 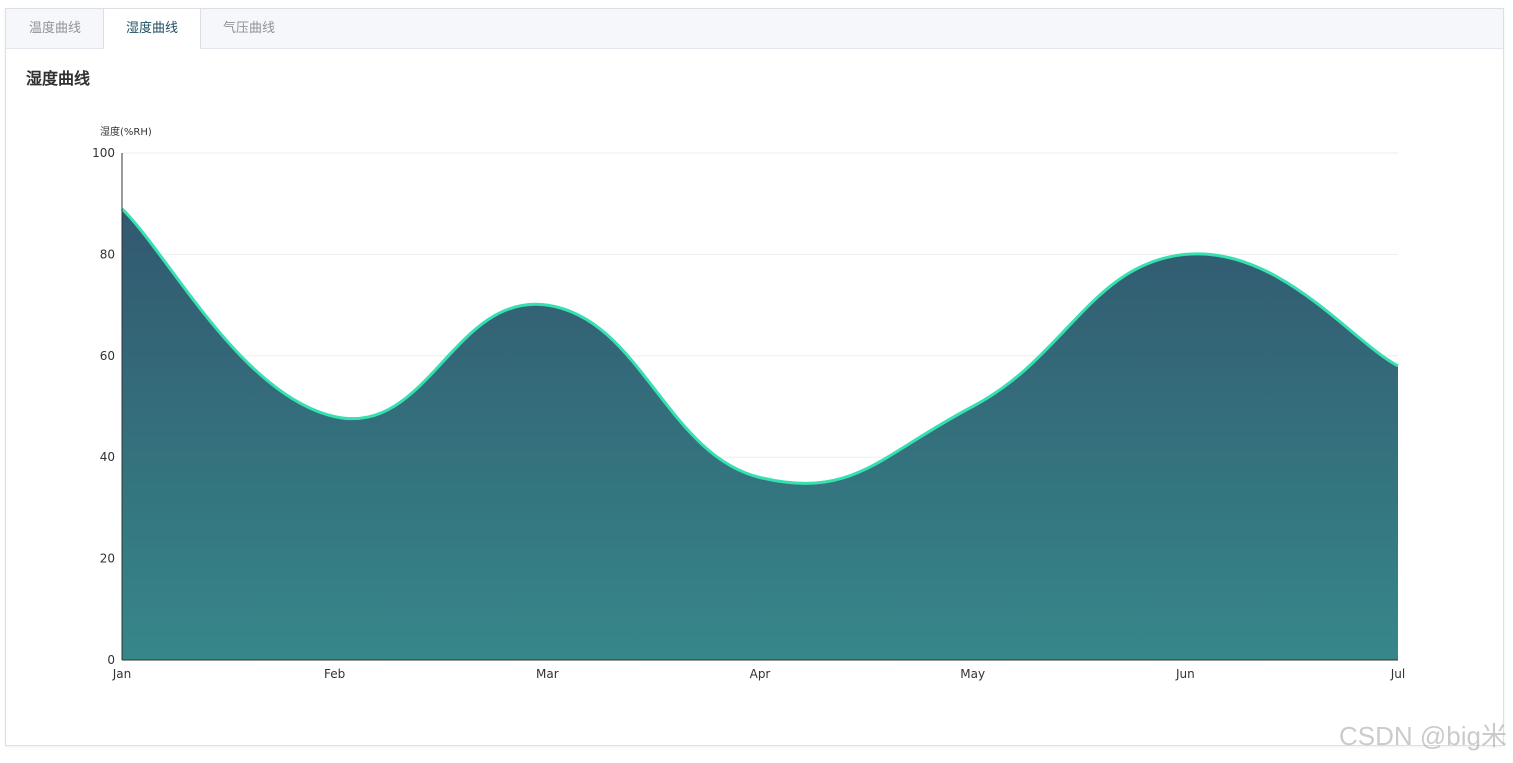 What do you see at coordinates (107, 254) in the screenshot?
I see `y-tick-label: 80` at bounding box center [107, 254].